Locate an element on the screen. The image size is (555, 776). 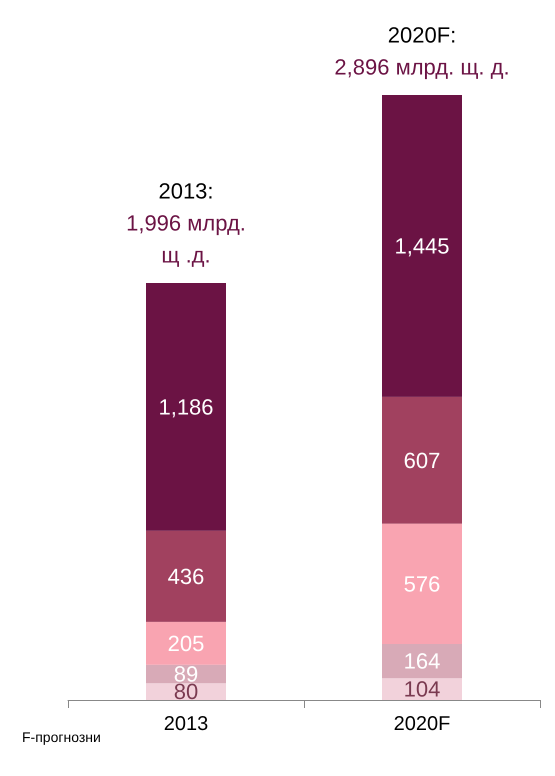
data-label: 164 is located at coordinates (422, 661).